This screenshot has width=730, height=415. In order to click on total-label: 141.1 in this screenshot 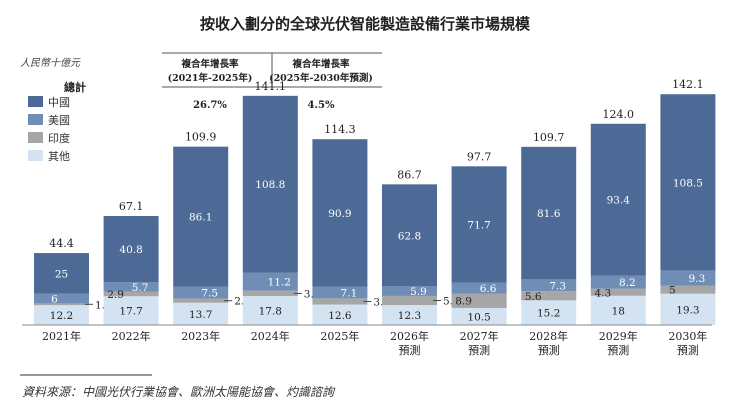, I will do `click(271, 86)`.